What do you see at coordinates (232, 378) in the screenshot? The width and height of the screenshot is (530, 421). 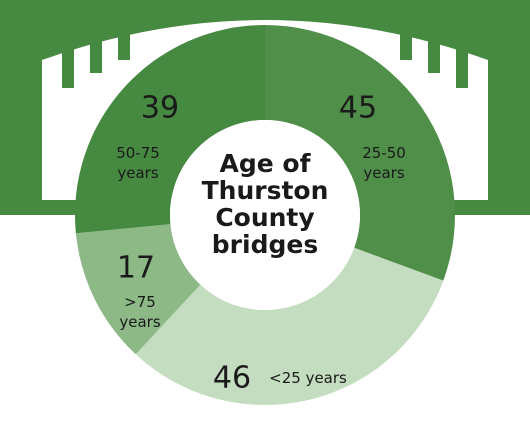 I see `value-label: 46` at bounding box center [232, 378].